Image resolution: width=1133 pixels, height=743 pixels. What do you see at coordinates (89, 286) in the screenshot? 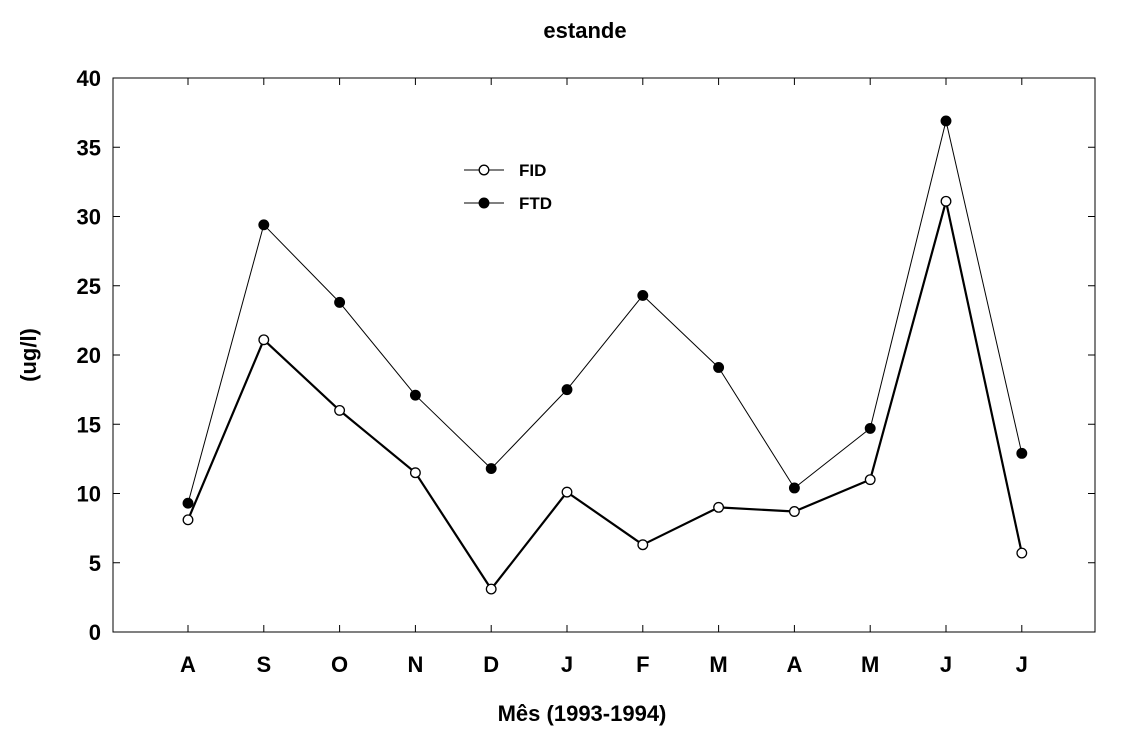
I see `y-tick-label: 25` at bounding box center [89, 286].